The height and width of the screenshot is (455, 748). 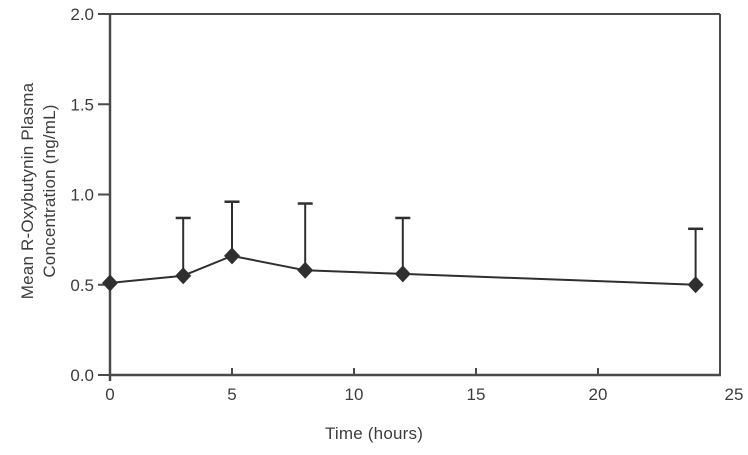 What do you see at coordinates (82, 14) in the screenshot?
I see `y-tick-label: 2.0` at bounding box center [82, 14].